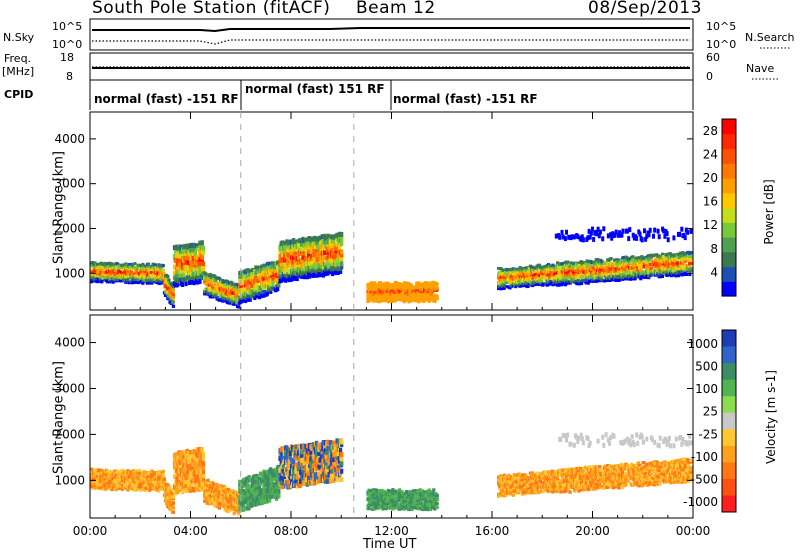  Describe the element at coordinates (19, 37) in the screenshot. I see `nsky-label: N.Sky` at that location.